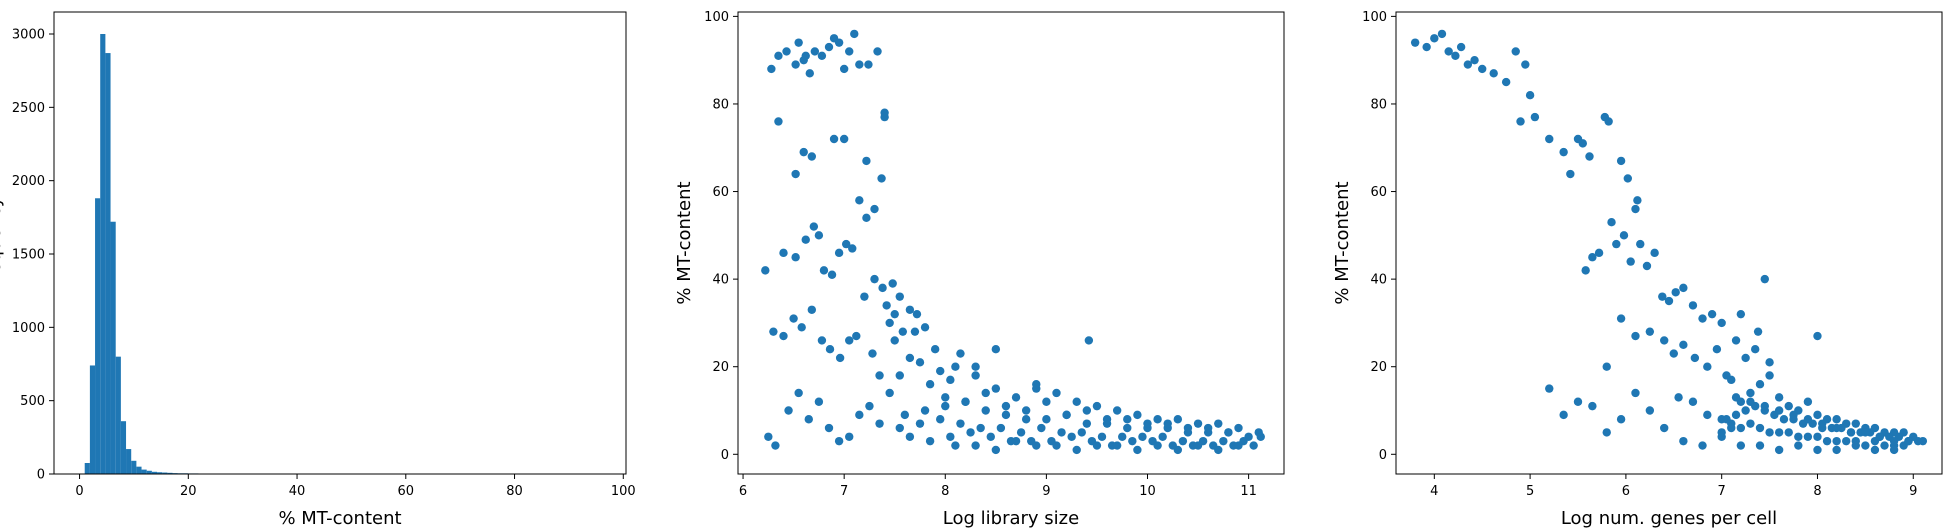 This screenshot has height=531, width=1949. What do you see at coordinates (339, 518) in the screenshot?
I see `x-axis-label: % MT-content` at bounding box center [339, 518].